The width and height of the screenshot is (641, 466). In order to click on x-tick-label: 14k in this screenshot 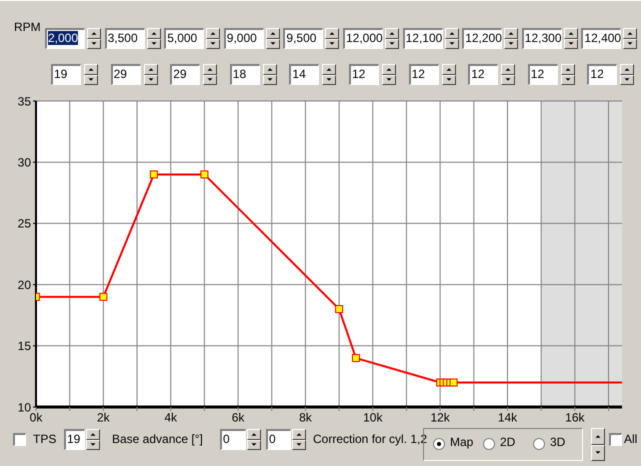, I will do `click(508, 417)`.